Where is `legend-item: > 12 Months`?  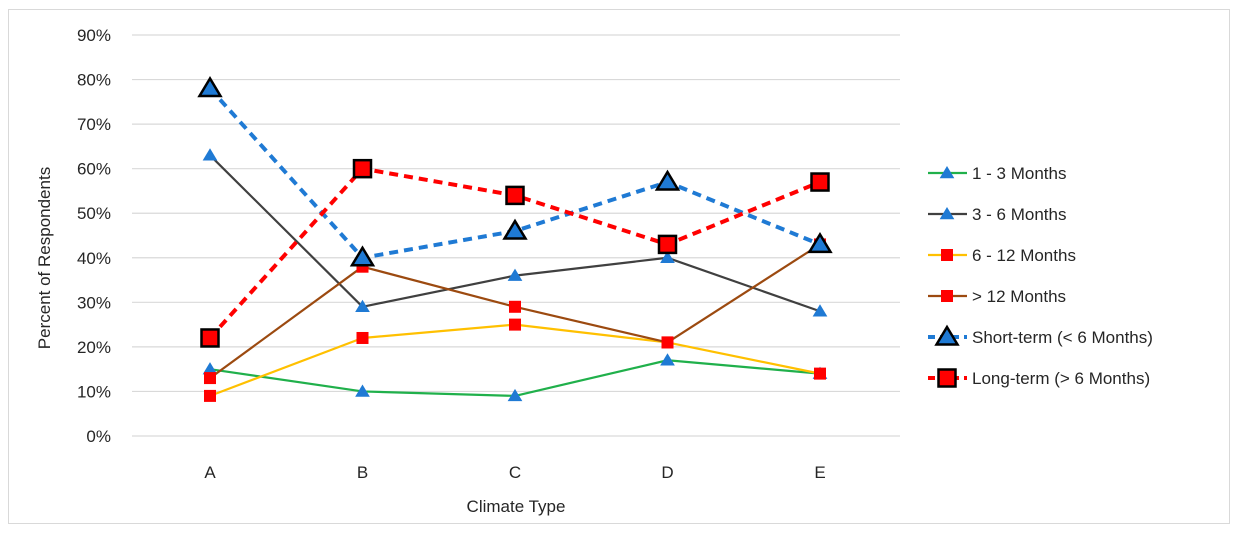
legend-item: > 12 Months is located at coordinates (997, 296).